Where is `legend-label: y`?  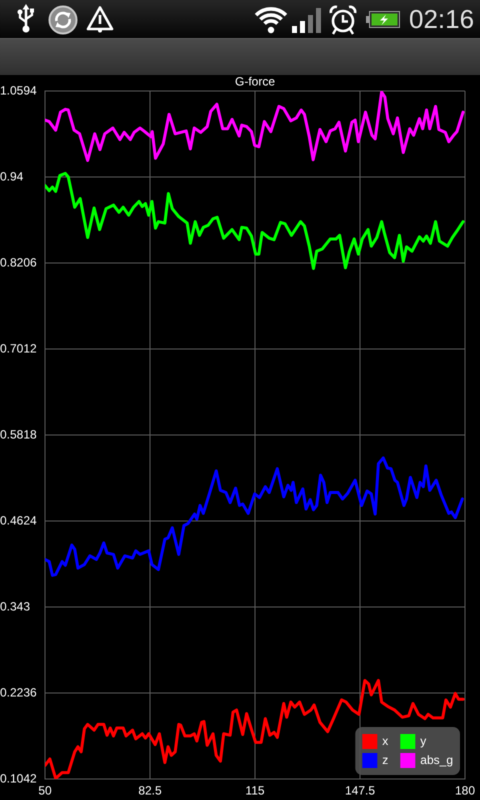
legend-label: y is located at coordinates (423, 741).